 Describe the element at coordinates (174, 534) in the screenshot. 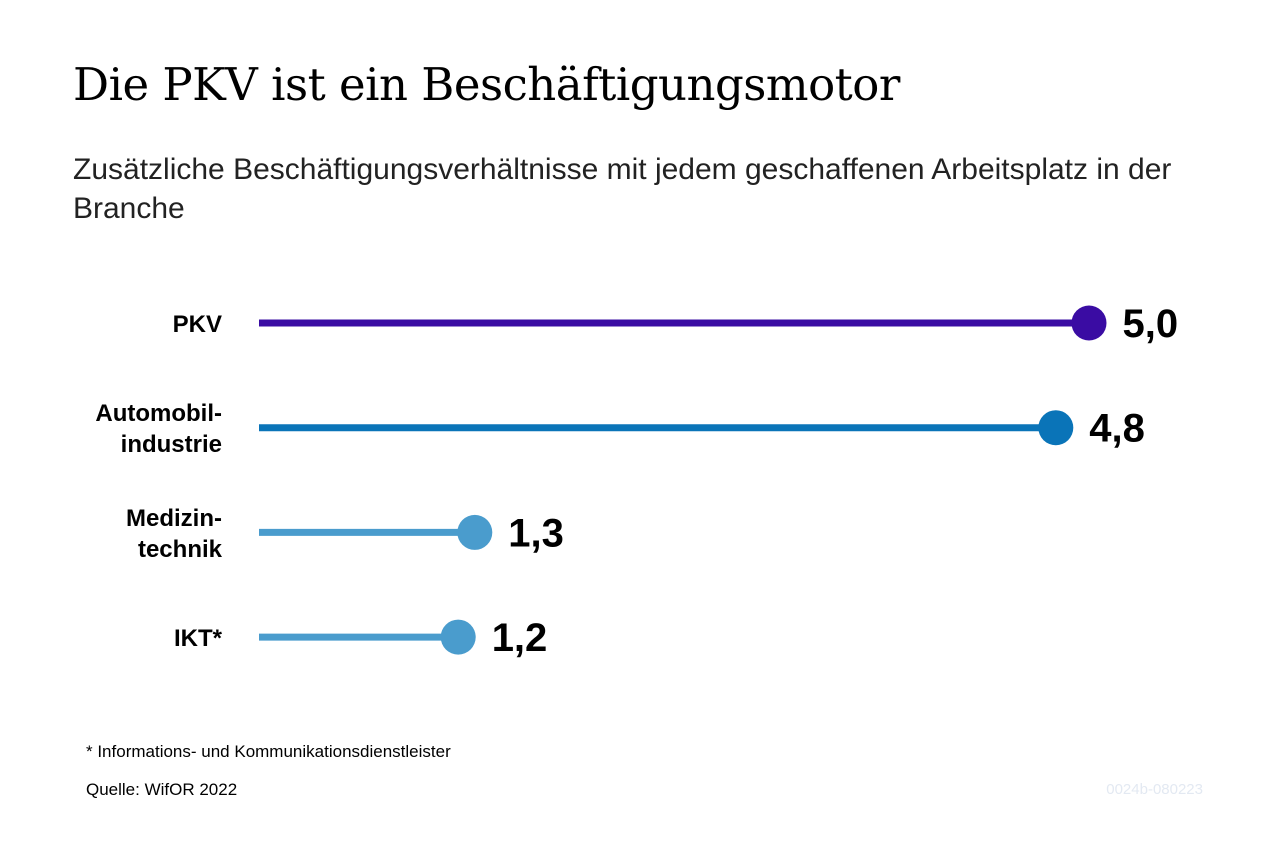

I see `category-label: Medizin-technik` at that location.